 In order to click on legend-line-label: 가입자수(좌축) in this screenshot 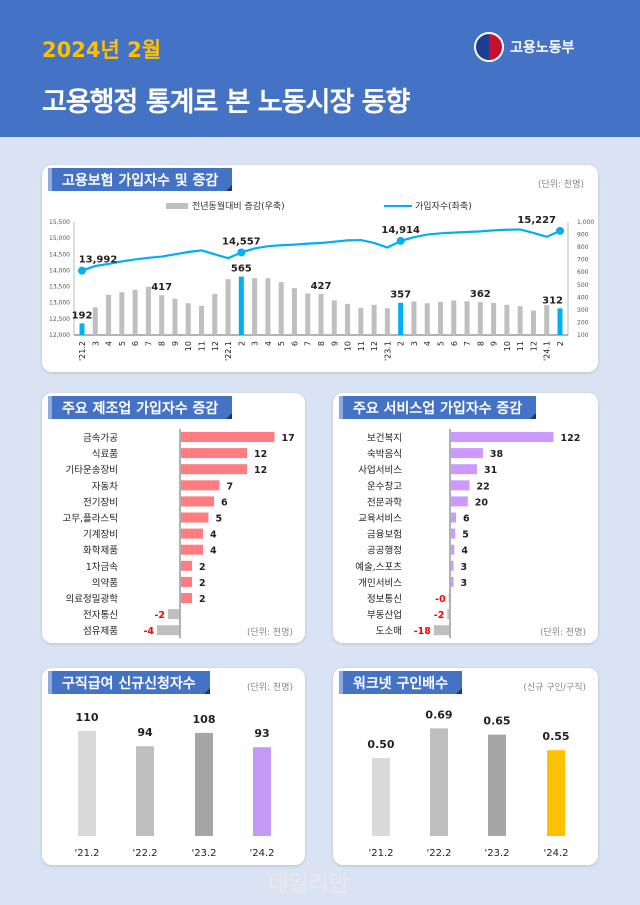, I will do `click(443, 206)`.